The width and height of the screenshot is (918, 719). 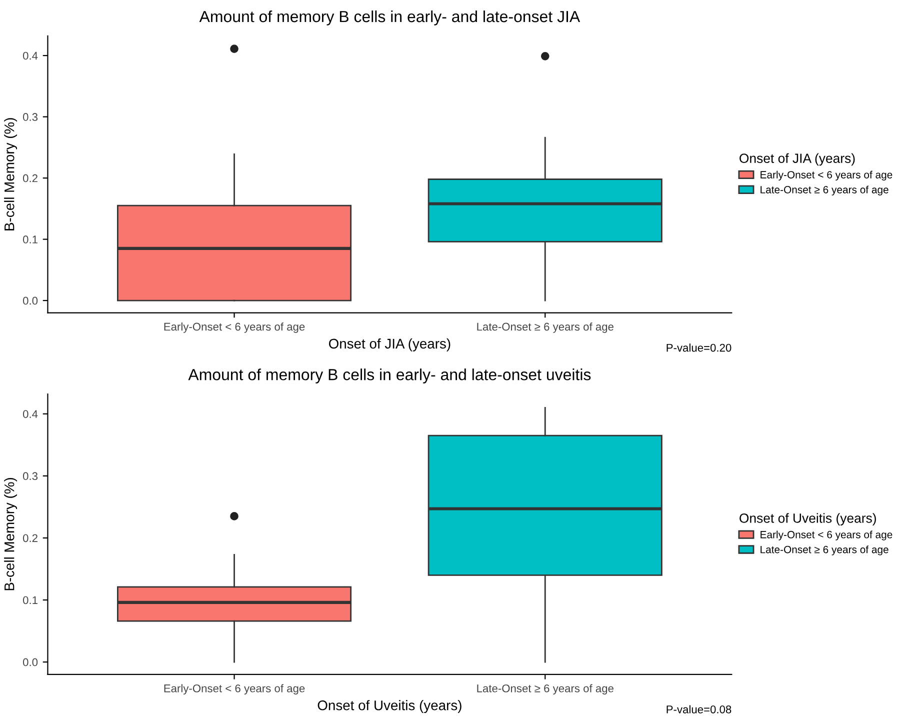 What do you see at coordinates (699, 709) in the screenshot?
I see `text: P-value=0.08` at bounding box center [699, 709].